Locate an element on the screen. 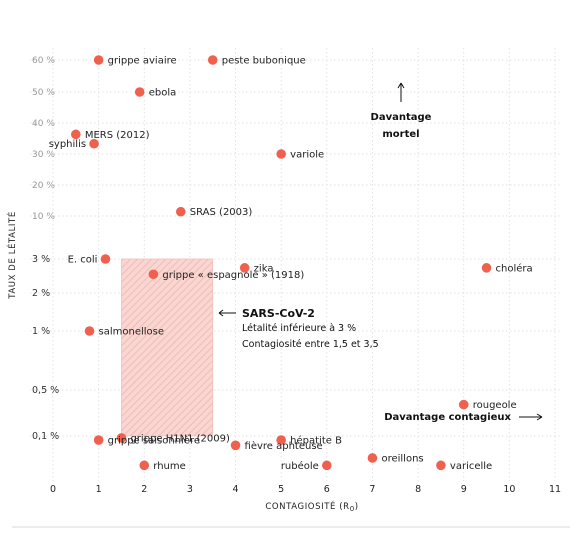  point-rhume: rhume is located at coordinates (162, 466).